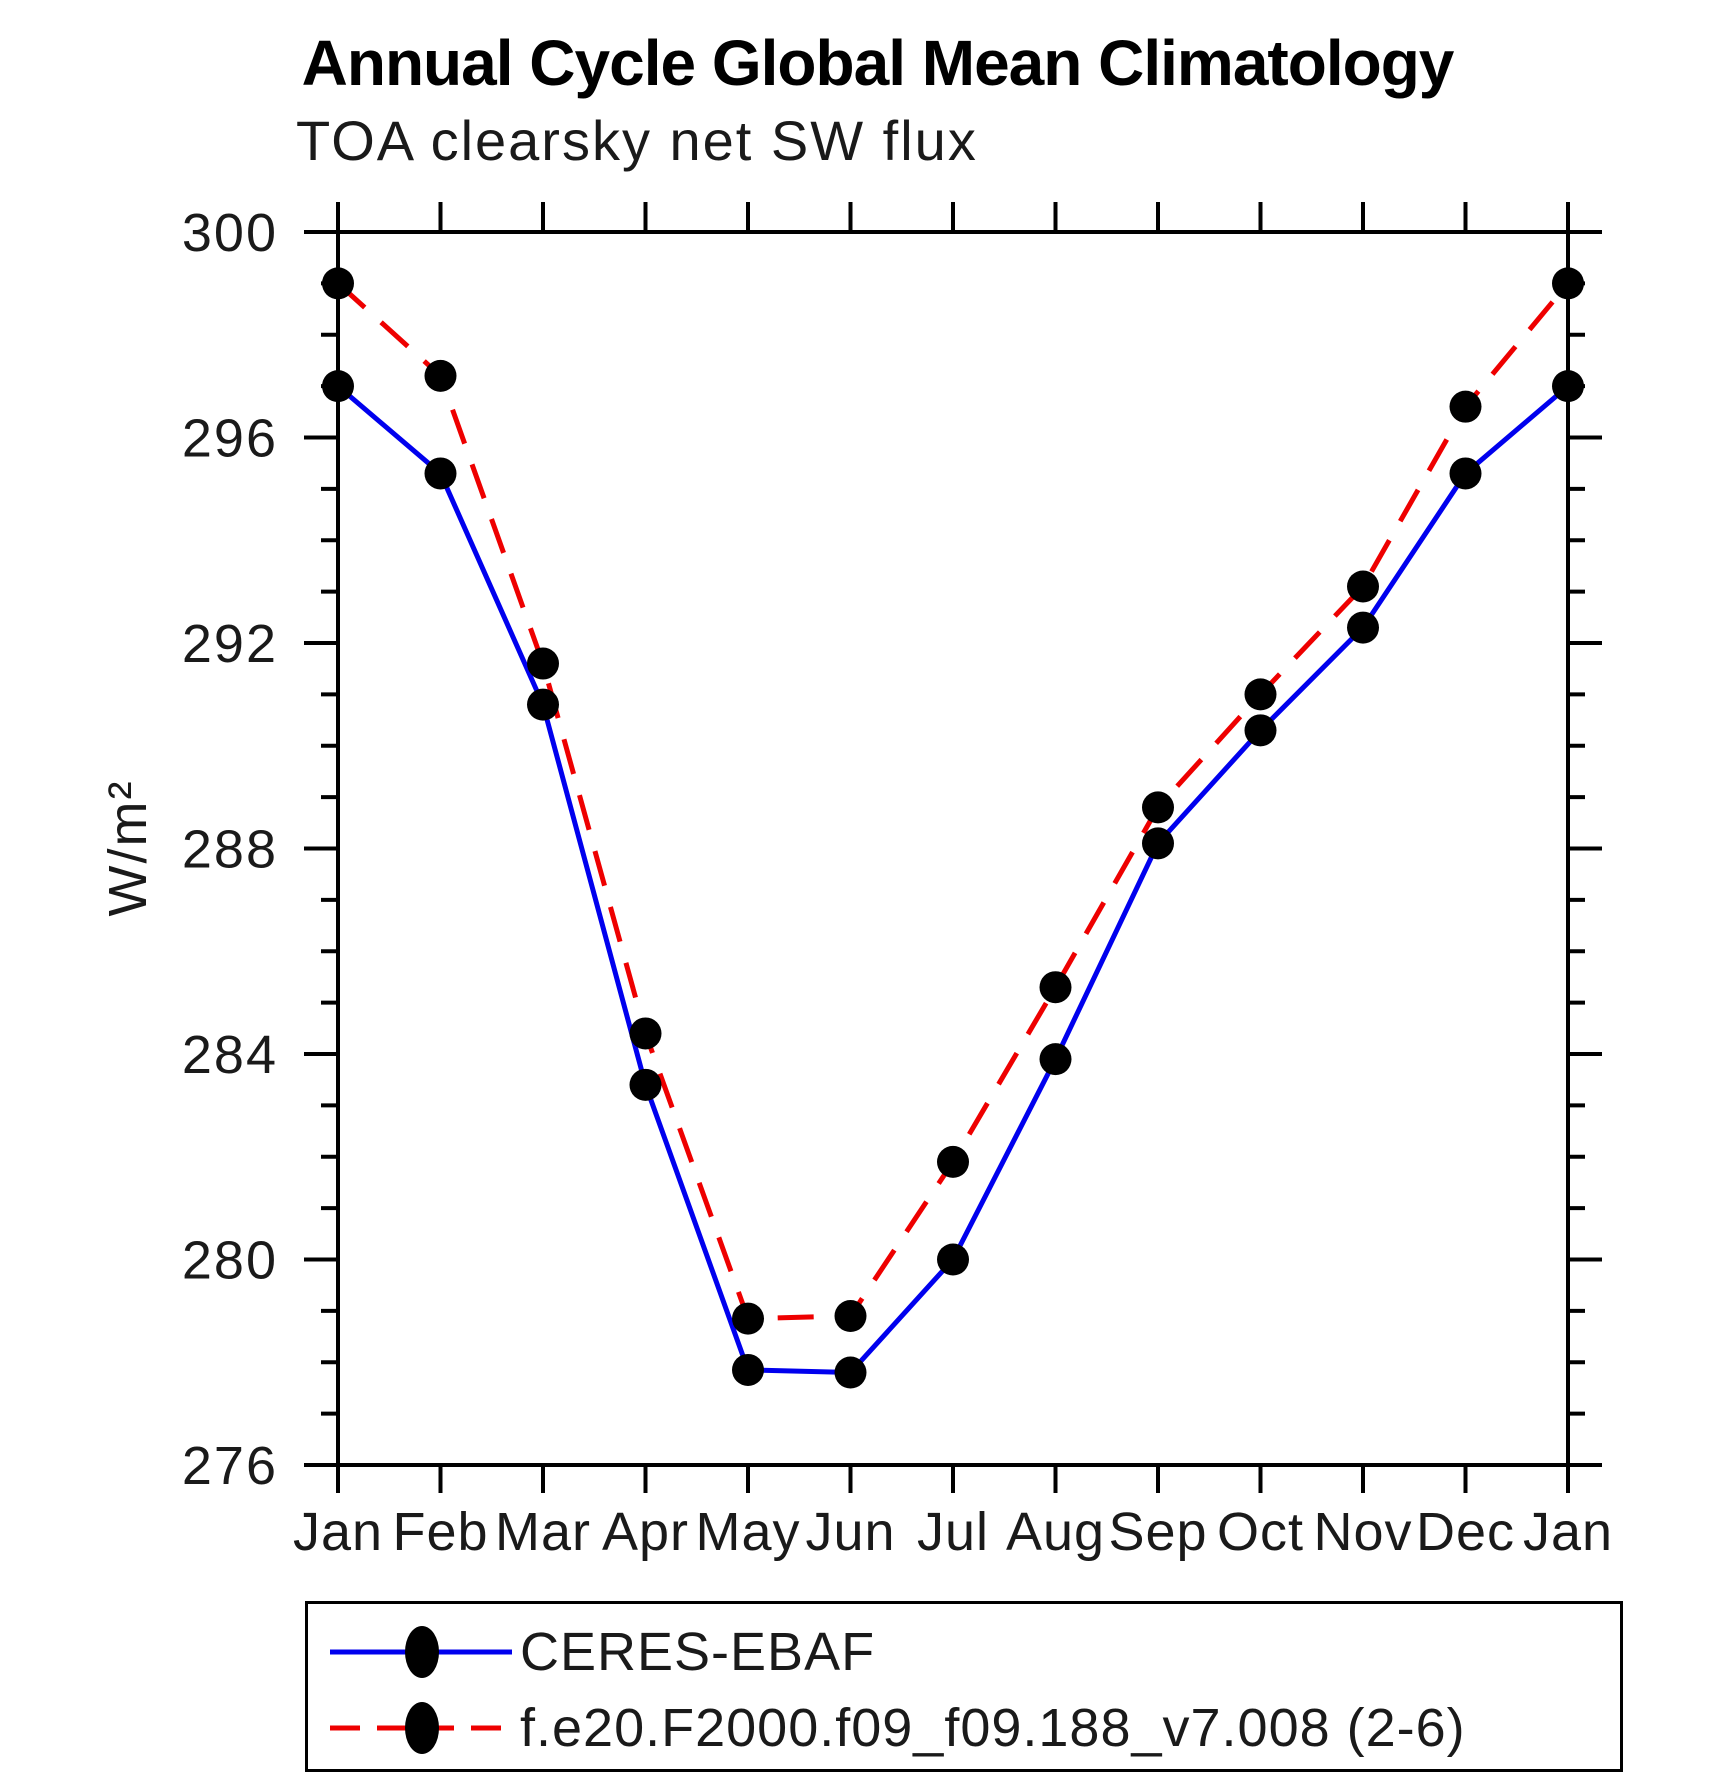  I want to click on x-tick-label: Sep, so click(1157, 1532).